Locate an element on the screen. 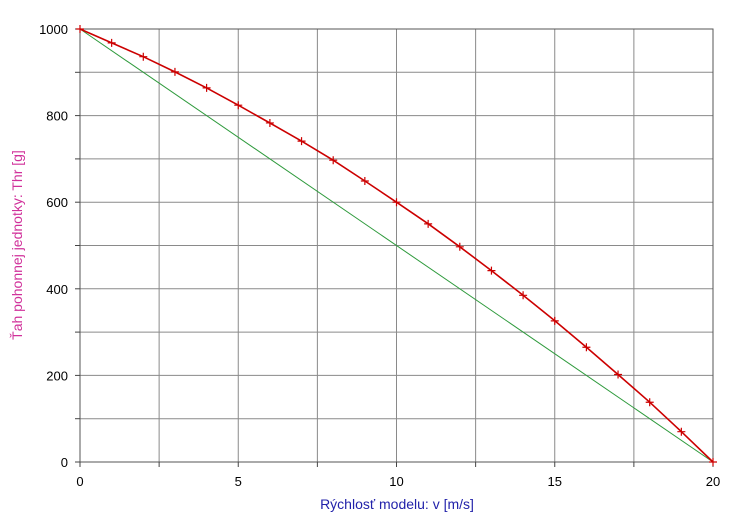  x-tick-label: 0 is located at coordinates (79, 481).